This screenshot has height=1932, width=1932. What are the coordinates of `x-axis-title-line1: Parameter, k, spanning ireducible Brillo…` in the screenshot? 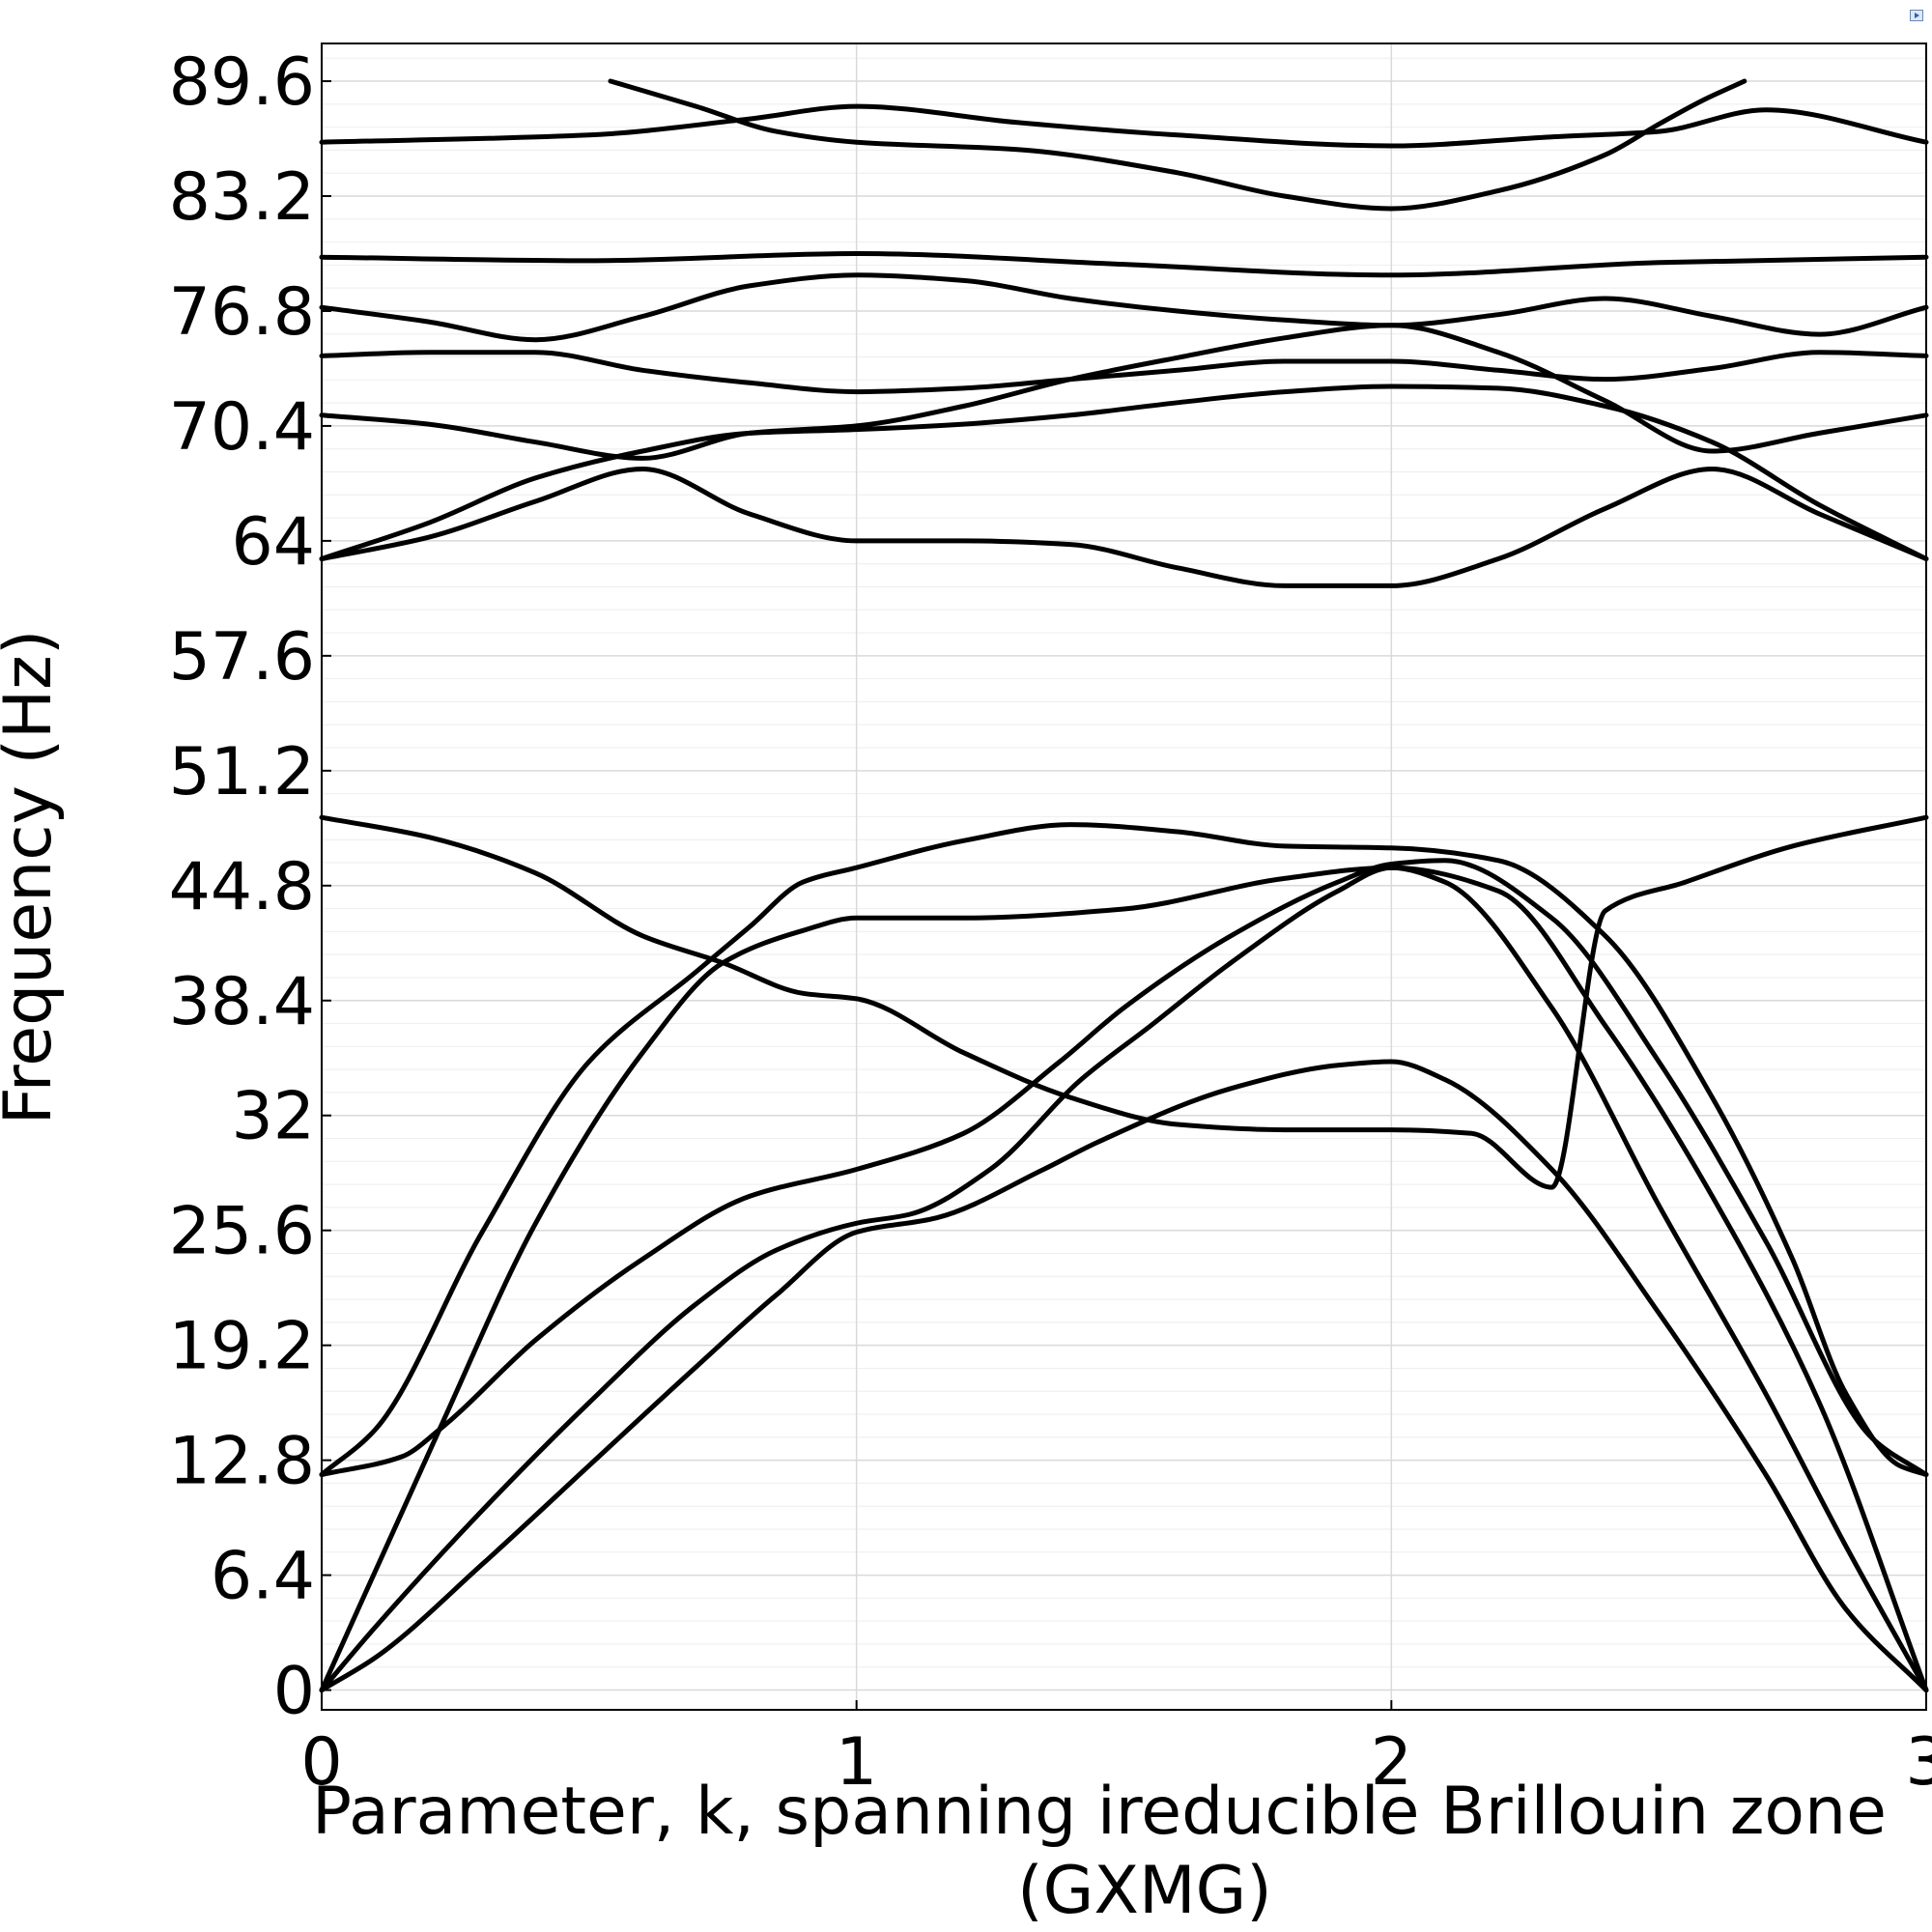 It's located at (1099, 1812).